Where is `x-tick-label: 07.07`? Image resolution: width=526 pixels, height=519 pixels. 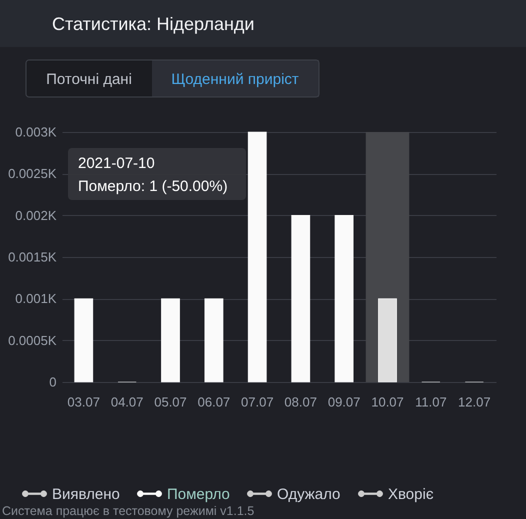
x-tick-label: 07.07 is located at coordinates (257, 402).